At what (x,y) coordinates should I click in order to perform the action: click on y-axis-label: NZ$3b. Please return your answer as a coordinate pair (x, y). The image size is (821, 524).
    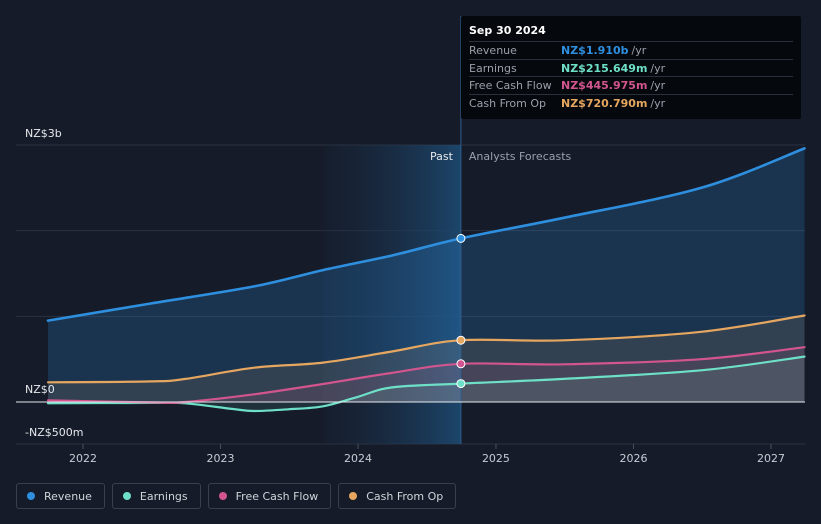
    Looking at the image, I should click on (43, 133).